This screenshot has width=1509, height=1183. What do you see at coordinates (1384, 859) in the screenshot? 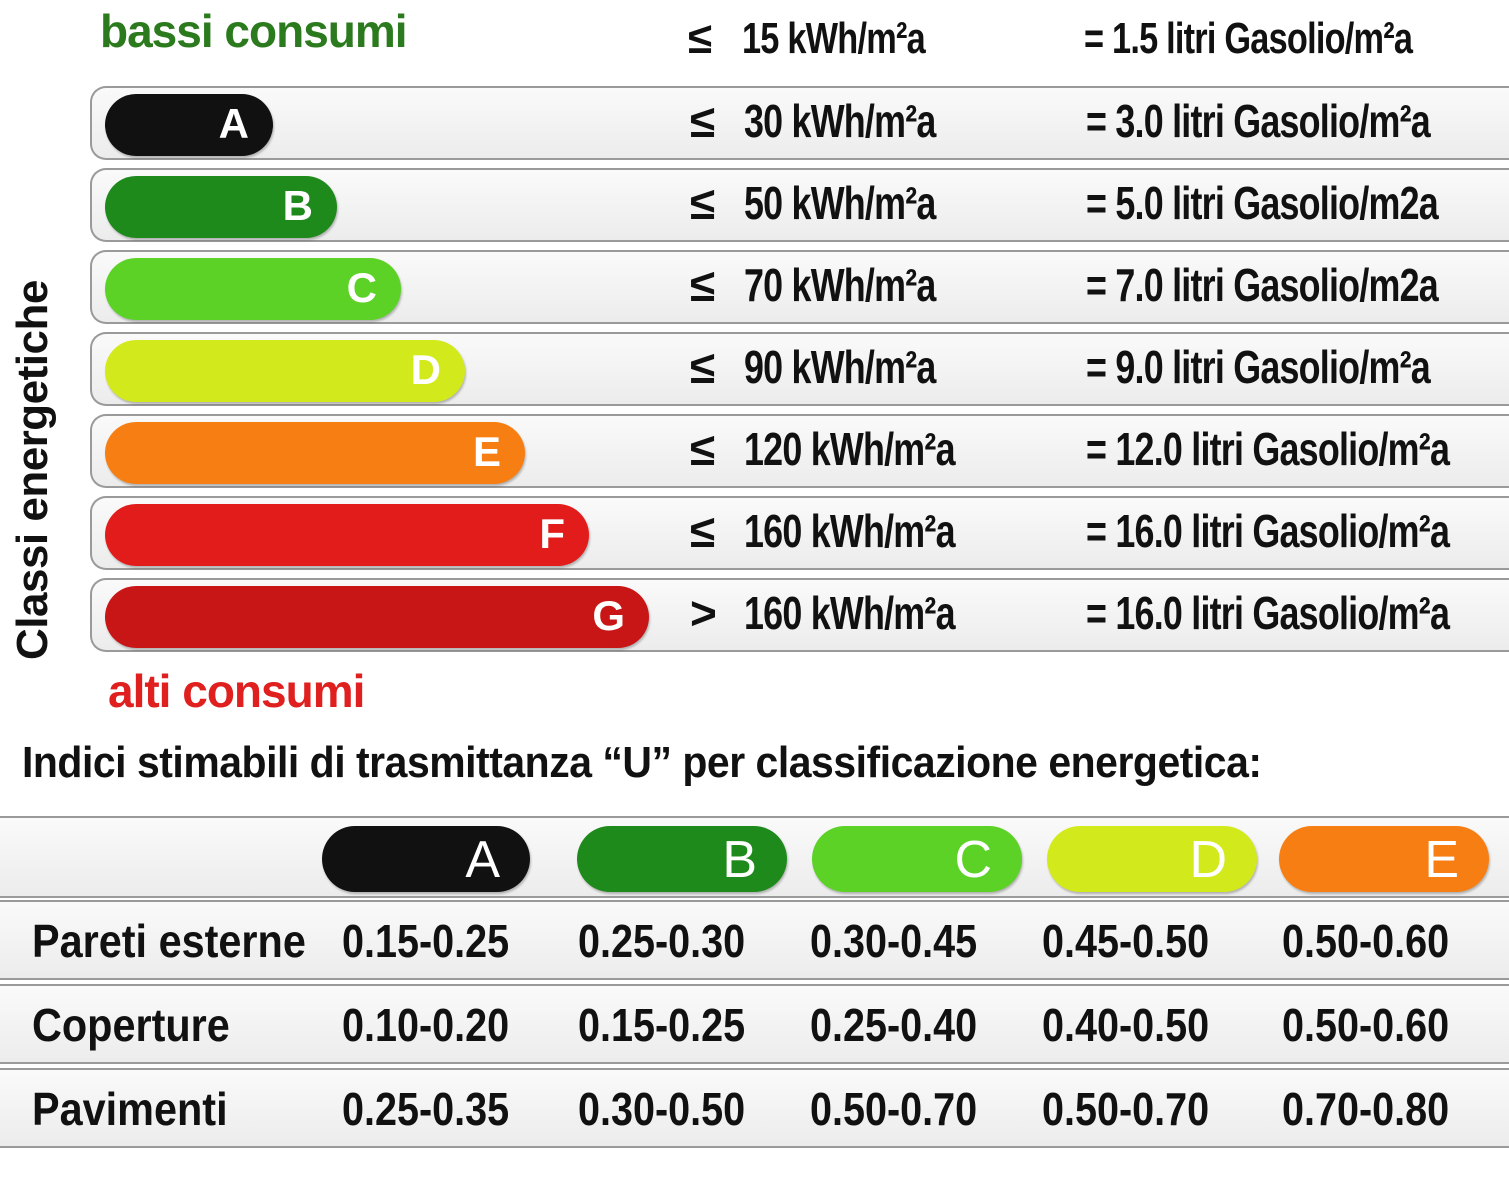
I see `u-column-badge-e: E` at bounding box center [1384, 859].